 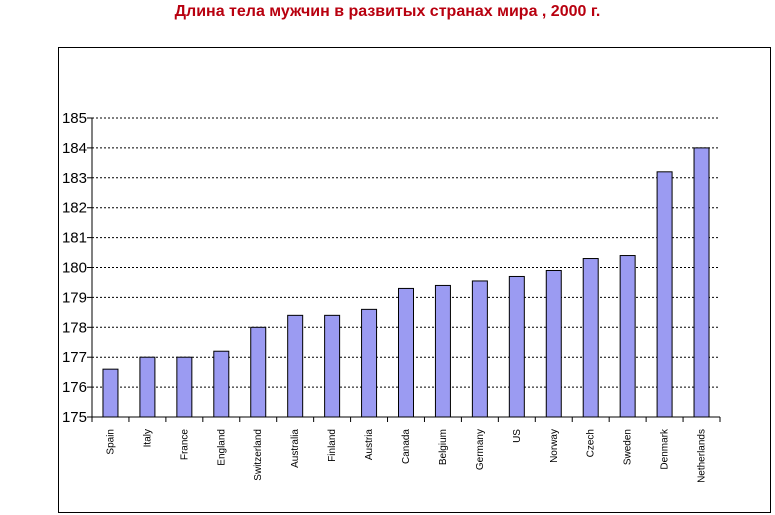 I want to click on y-tick-label: 178, so click(x=74, y=327).